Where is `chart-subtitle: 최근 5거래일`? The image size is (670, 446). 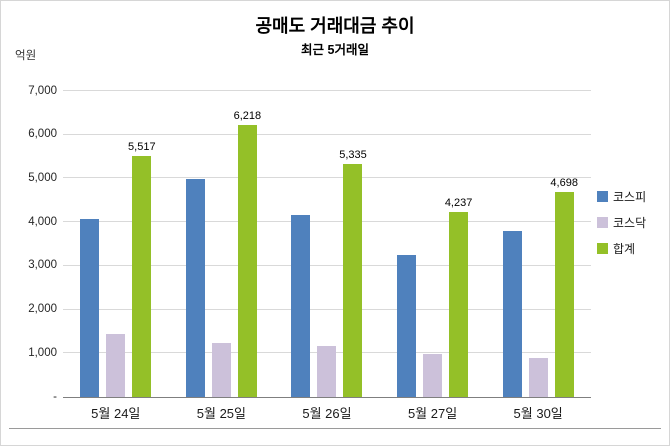
chart-subtitle: 최근 5거래일 is located at coordinates (335, 50).